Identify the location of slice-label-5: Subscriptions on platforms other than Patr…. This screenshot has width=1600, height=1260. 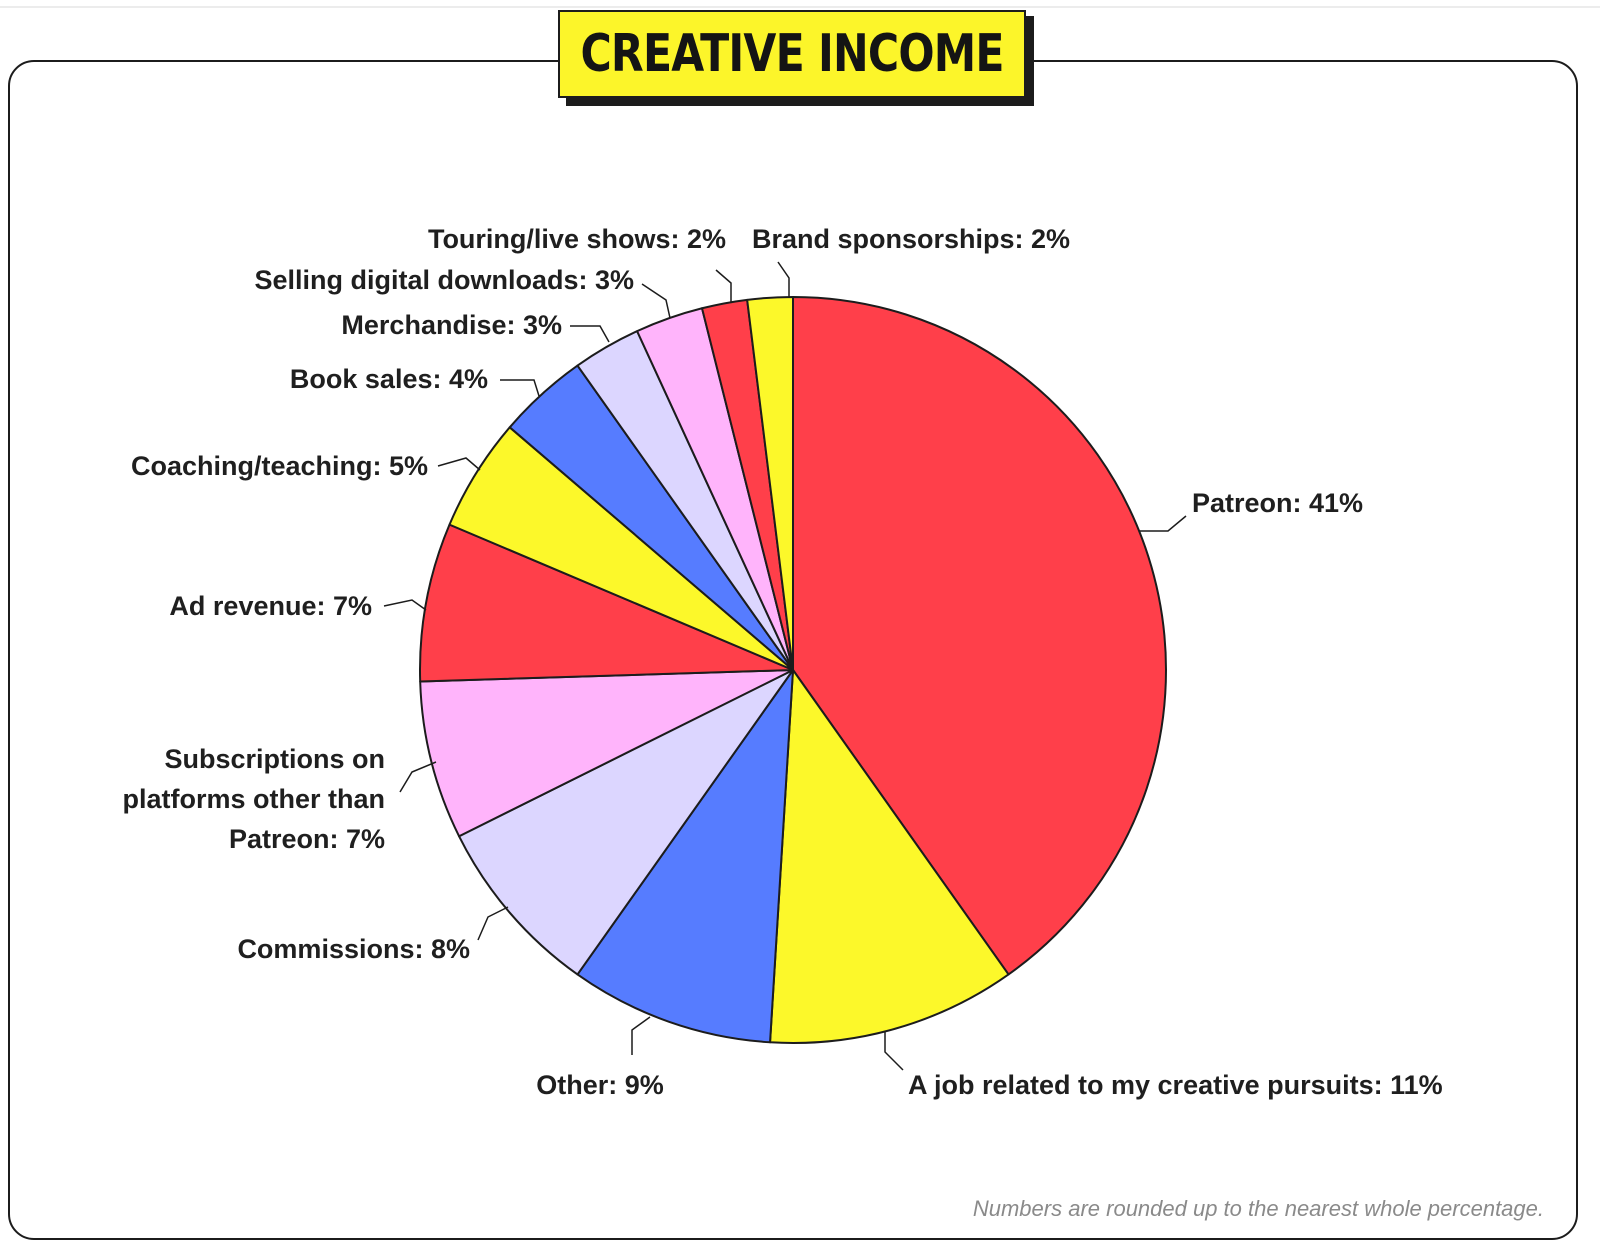
(253, 799).